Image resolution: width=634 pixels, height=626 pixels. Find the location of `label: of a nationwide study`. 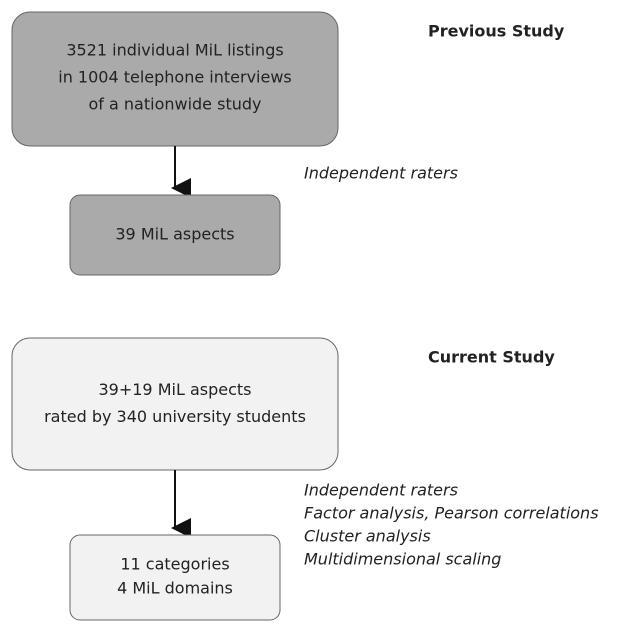

label: of a nationwide study is located at coordinates (175, 104).